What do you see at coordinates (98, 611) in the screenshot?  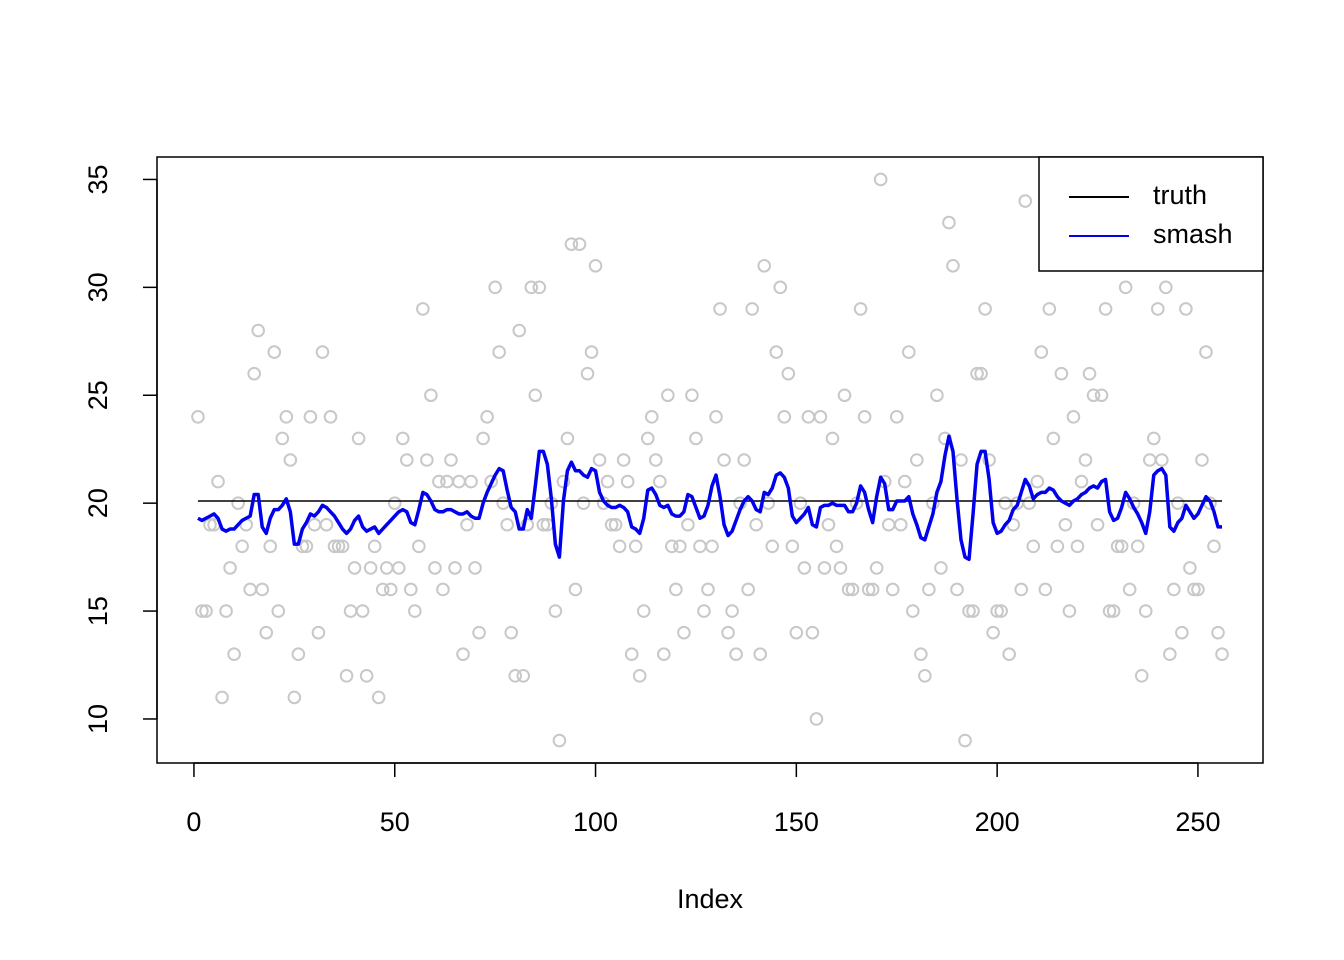 I see `y-tick-label: 15` at bounding box center [98, 611].